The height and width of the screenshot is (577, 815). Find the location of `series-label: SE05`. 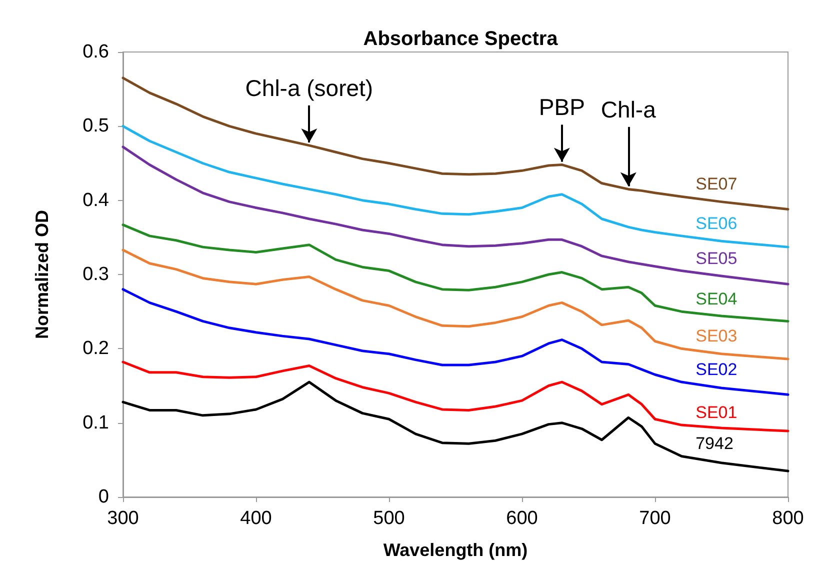

series-label: SE05 is located at coordinates (717, 258).